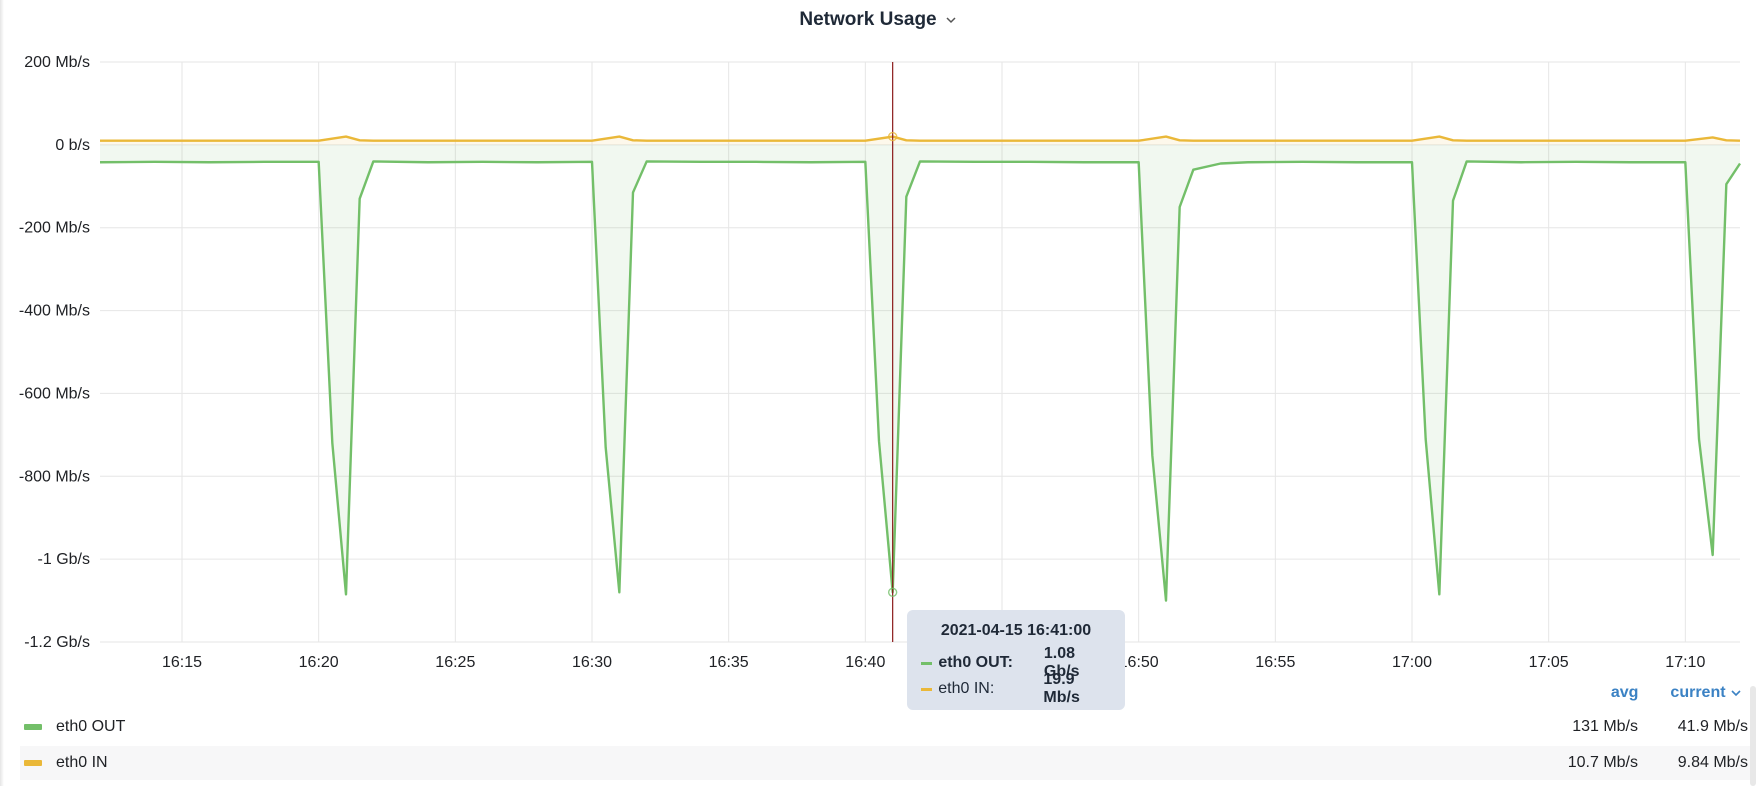 This screenshot has height=786, width=1756. Describe the element at coordinates (54, 311) in the screenshot. I see `y-tick-label: -400 Mb/s` at that location.